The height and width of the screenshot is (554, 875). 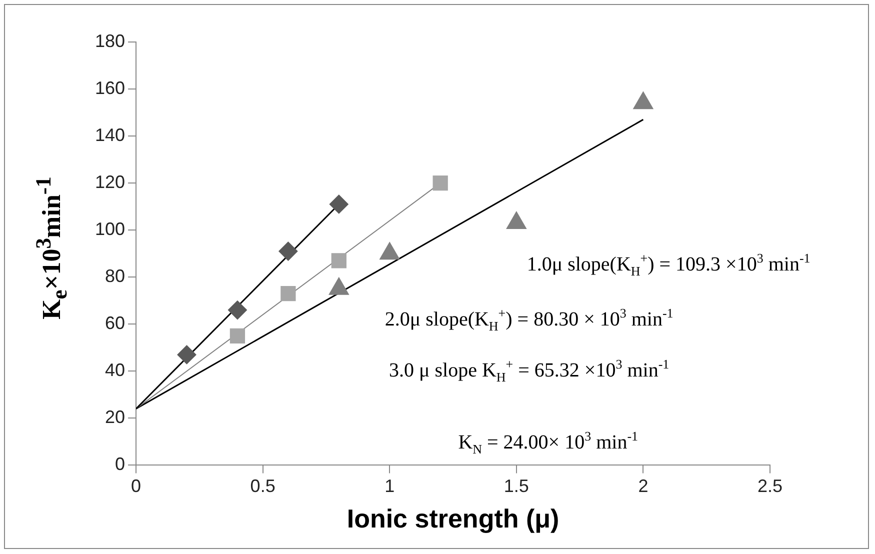 What do you see at coordinates (136, 486) in the screenshot?
I see `x-tick-label: 0` at bounding box center [136, 486].